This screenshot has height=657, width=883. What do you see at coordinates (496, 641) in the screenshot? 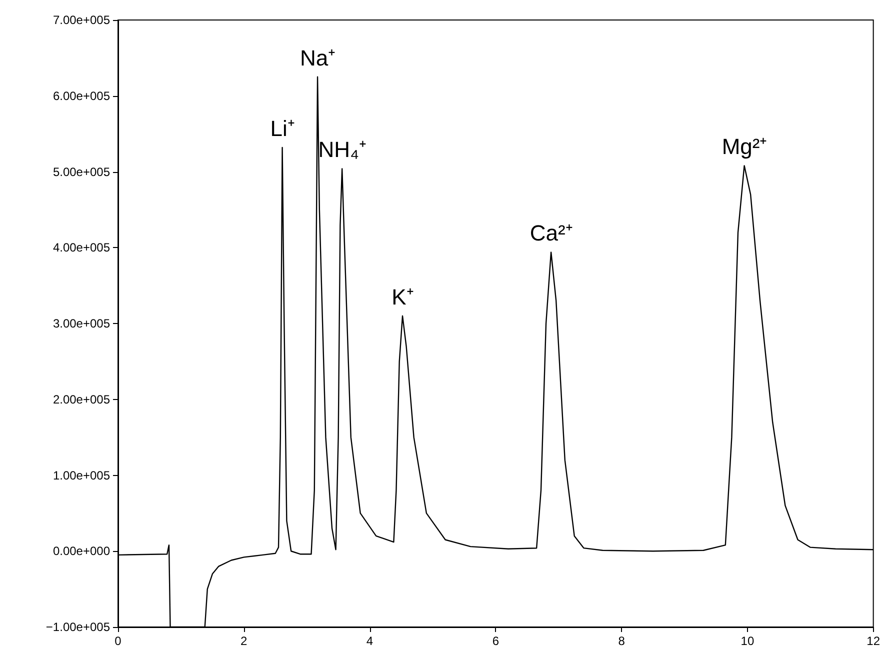
I see `x-tick-label: 6` at bounding box center [496, 641].